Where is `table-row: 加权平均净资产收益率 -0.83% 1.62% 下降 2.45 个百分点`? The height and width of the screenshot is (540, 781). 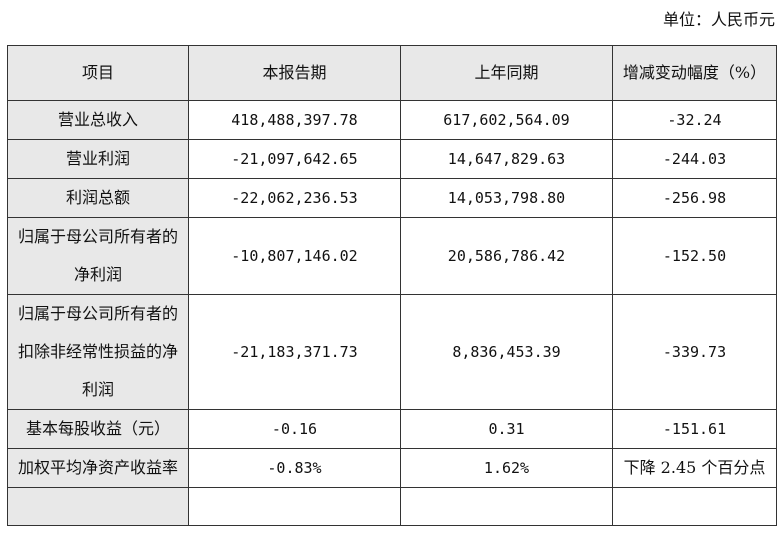
table-row: 加权平均净资产收益率 -0.83% 1.62% 下降 2.45 个百分点 is located at coordinates (392, 468).